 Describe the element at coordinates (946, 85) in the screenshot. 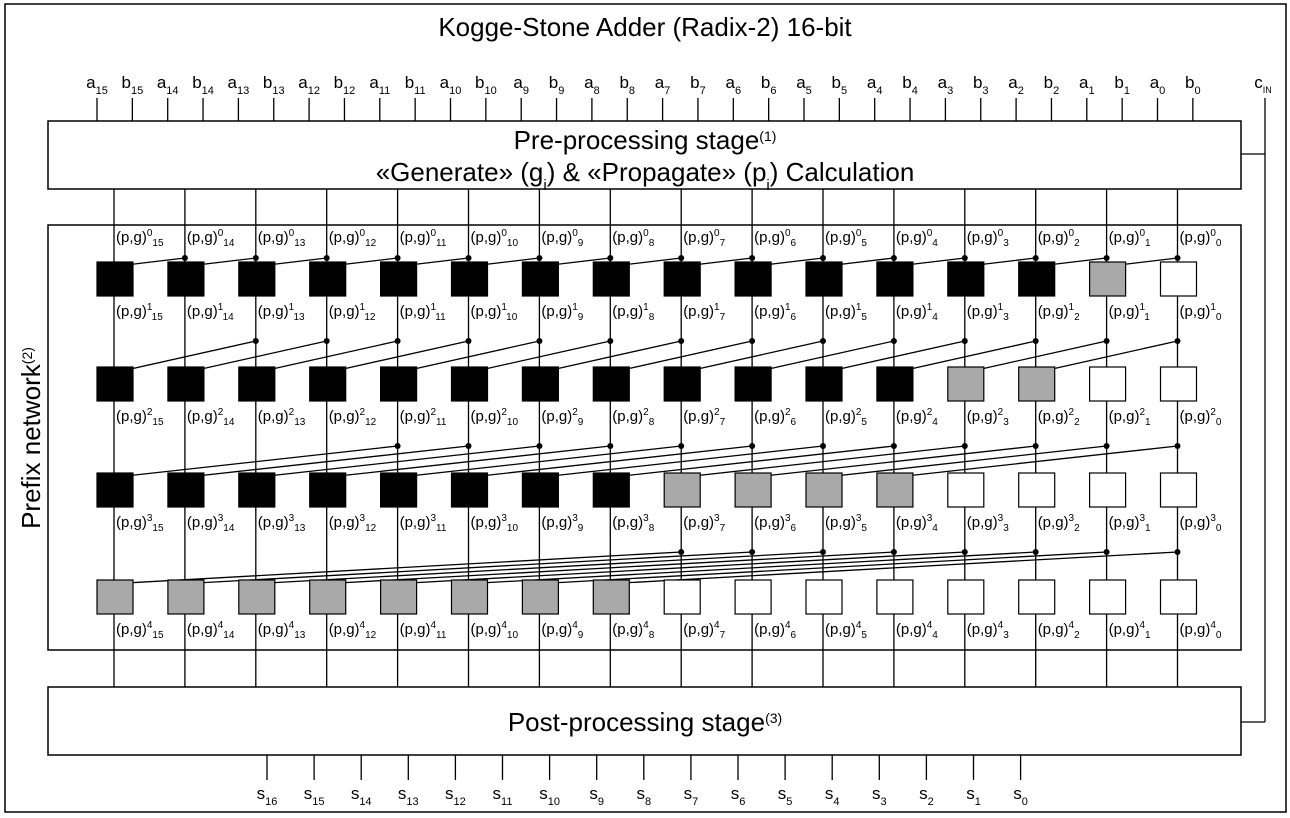

I see `input-label-a3: a3` at that location.